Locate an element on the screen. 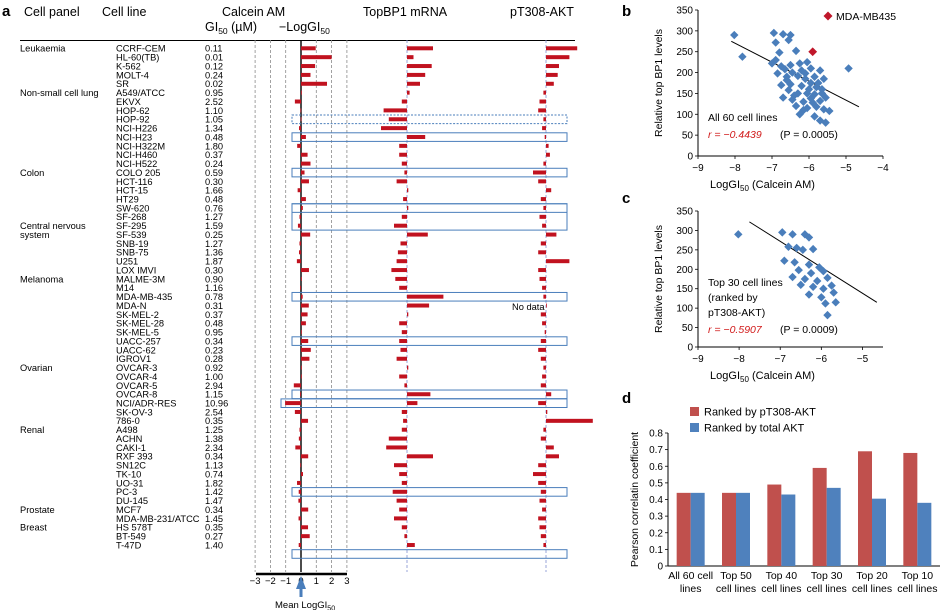 The height and width of the screenshot is (615, 946). gi50-value: 0.34 is located at coordinates (214, 457).